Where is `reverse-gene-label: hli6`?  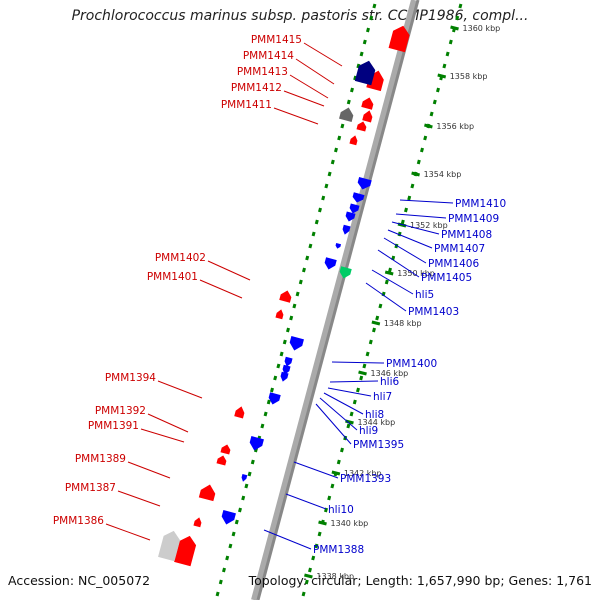 reverse-gene-label: hli6 is located at coordinates (389, 382).